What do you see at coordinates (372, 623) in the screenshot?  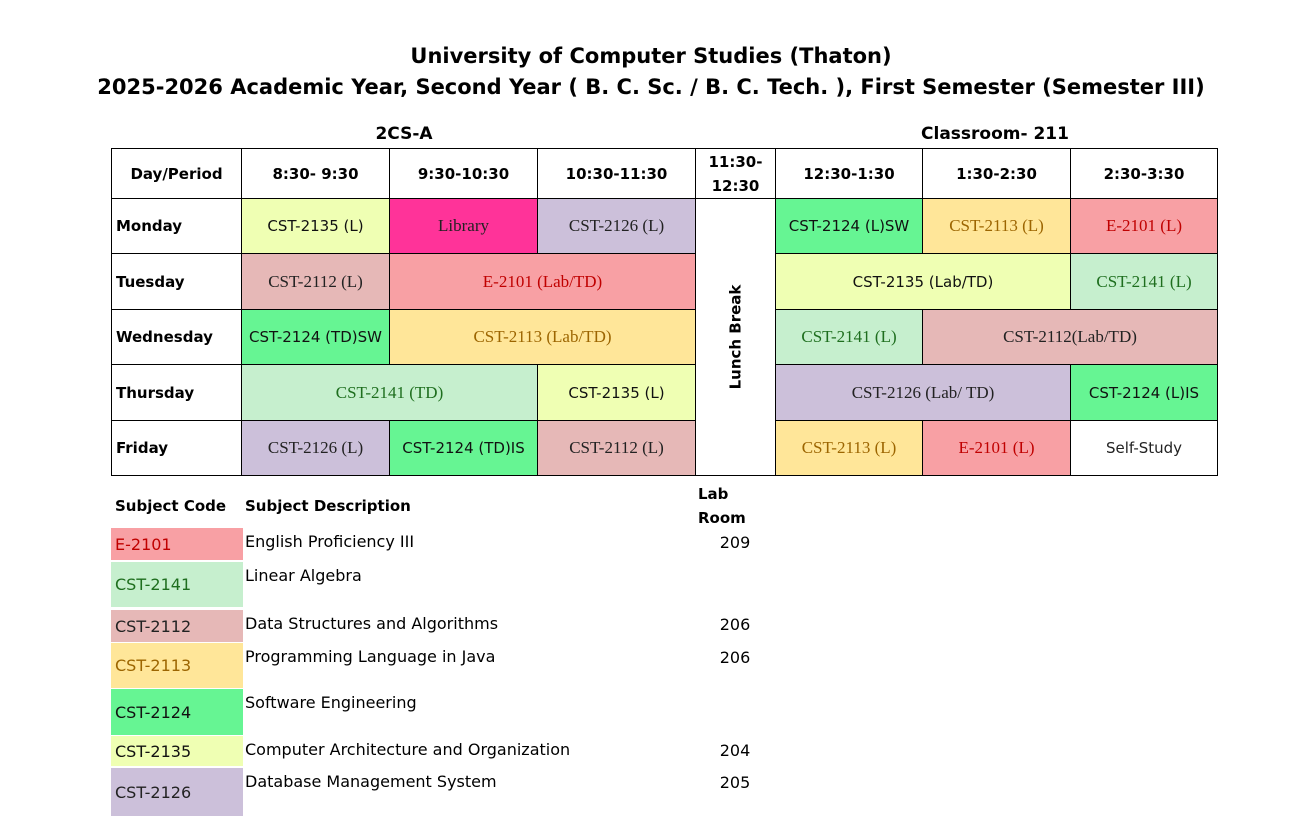 I see `subject-description: Data Structures and Algorithms` at bounding box center [372, 623].